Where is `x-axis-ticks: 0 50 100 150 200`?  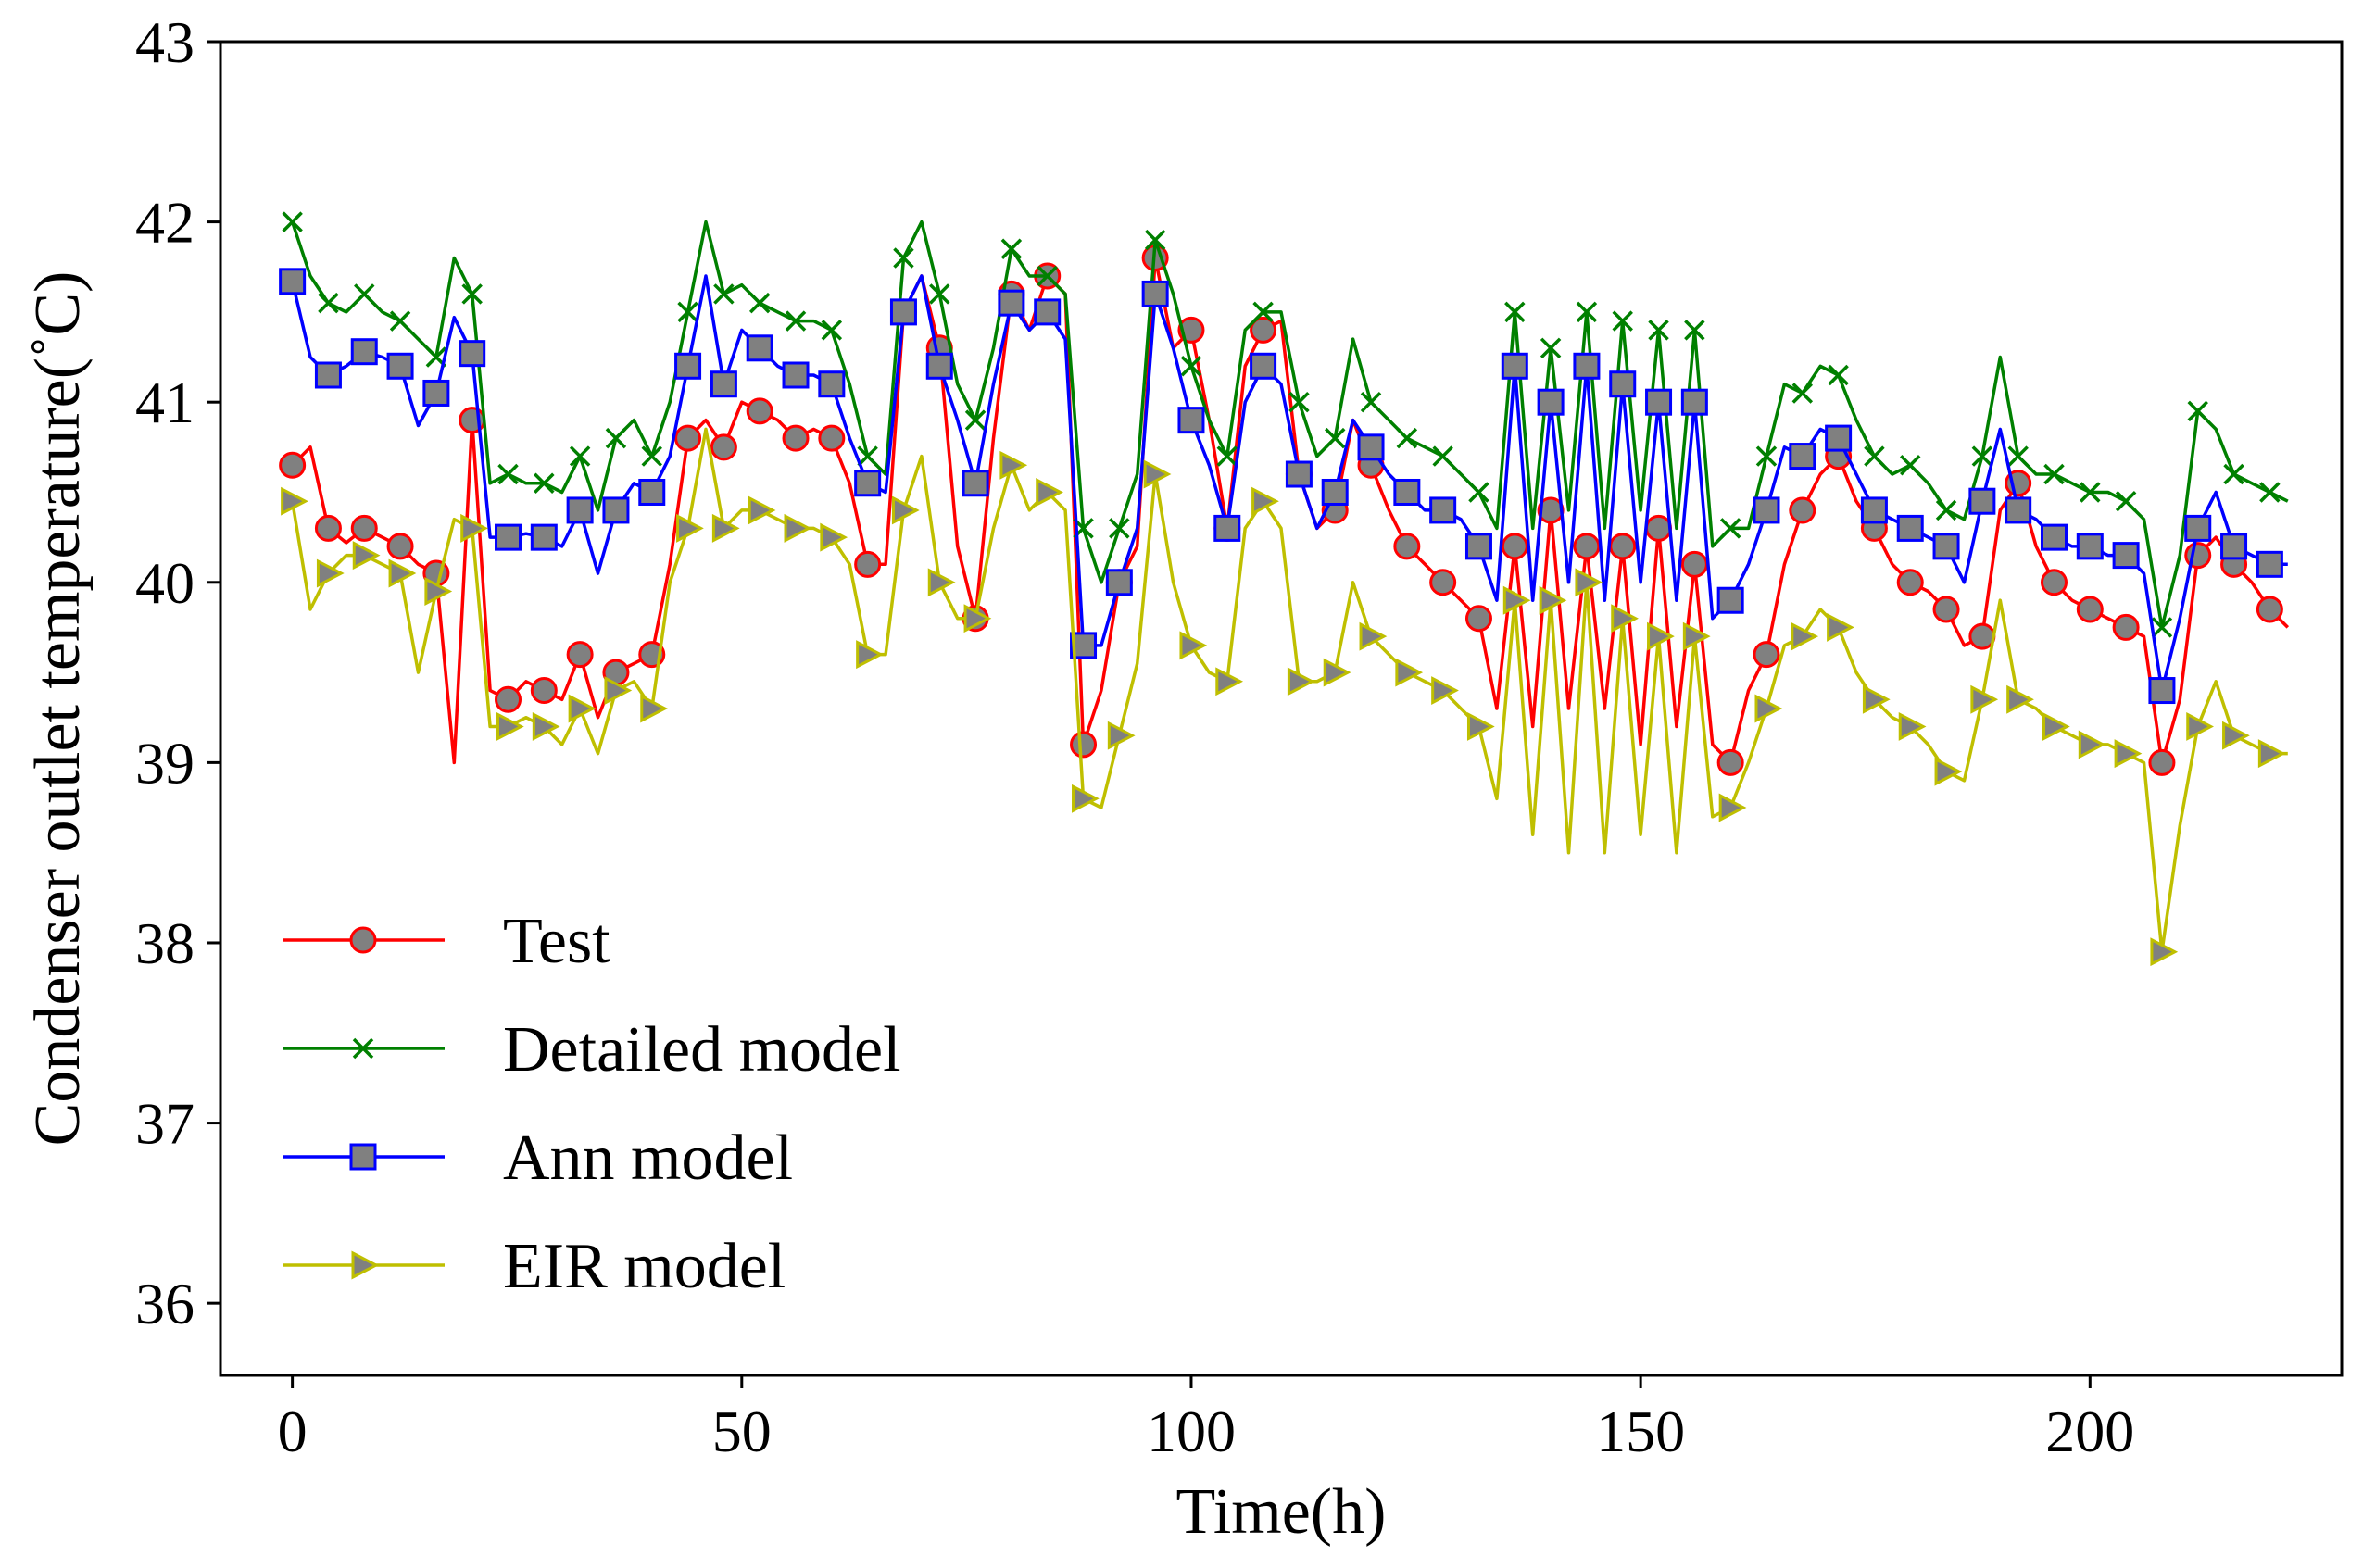
x-axis-ticks: 0 50 100 150 200 is located at coordinates (1206, 1420).